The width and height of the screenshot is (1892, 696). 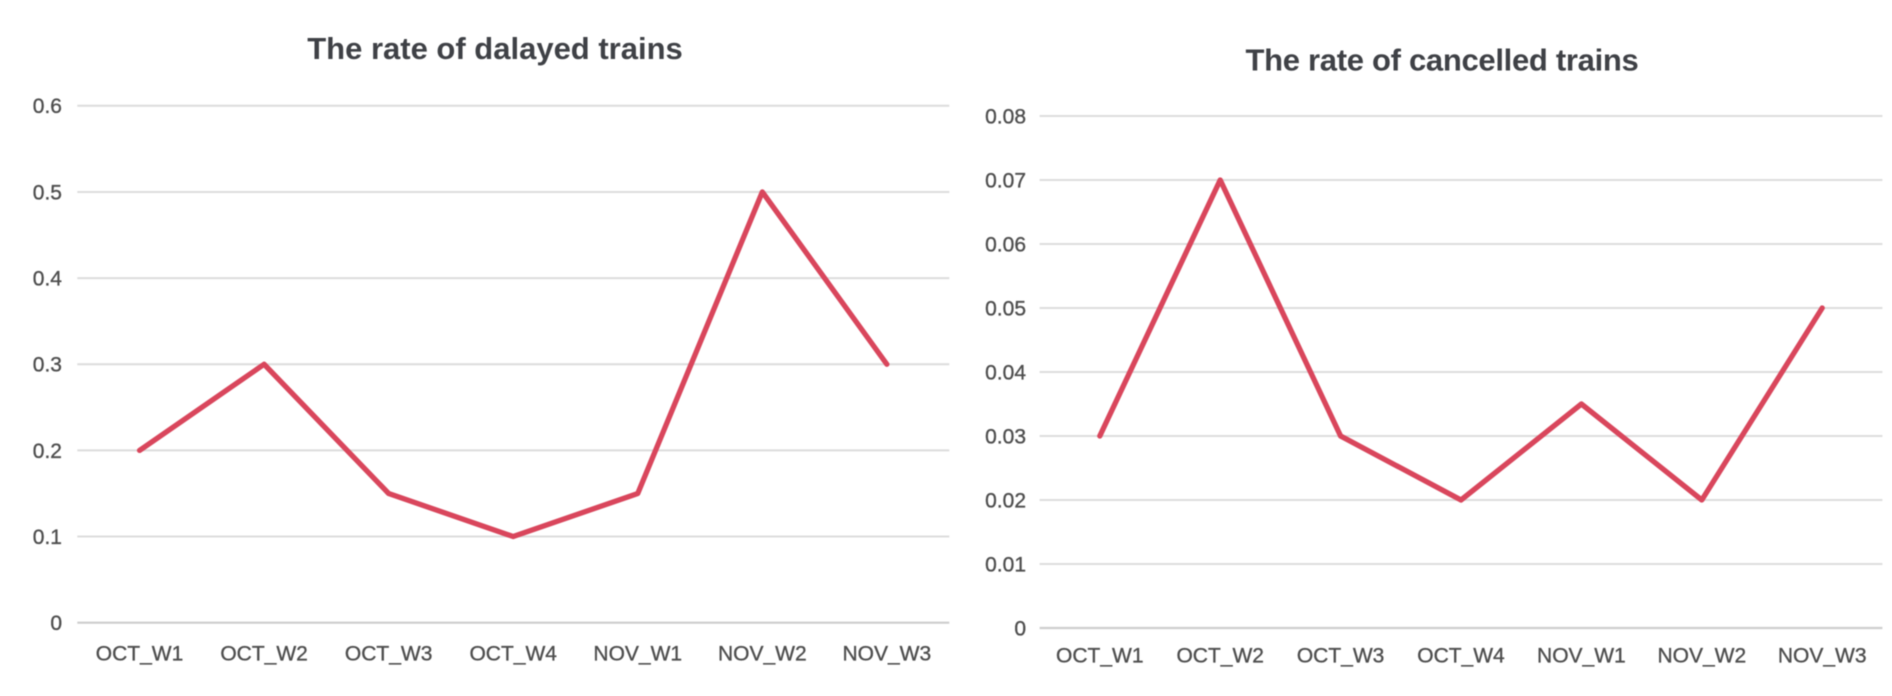 I want to click on svg-text: 0.07, so click(x=1005, y=180).